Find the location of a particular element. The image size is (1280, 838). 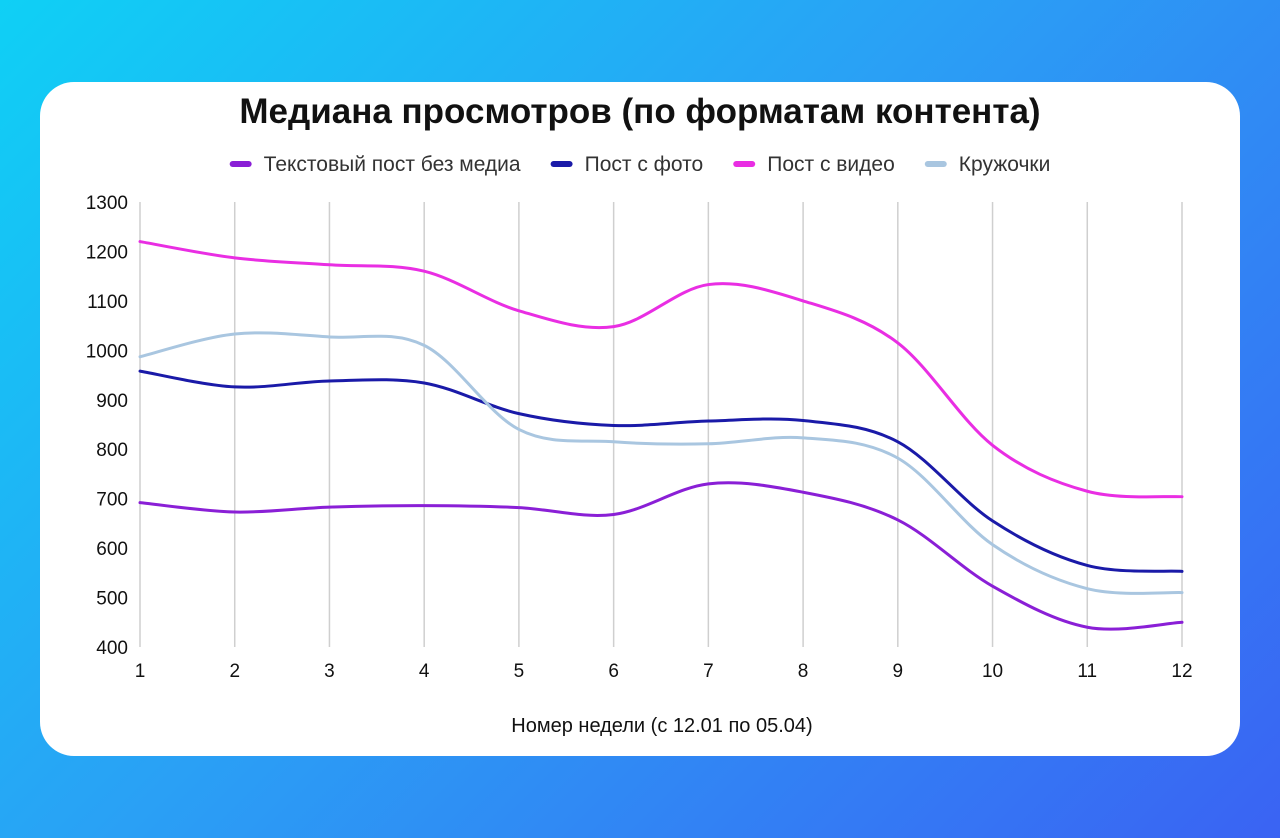

legend-item-label: Кружочки is located at coordinates (1005, 164).